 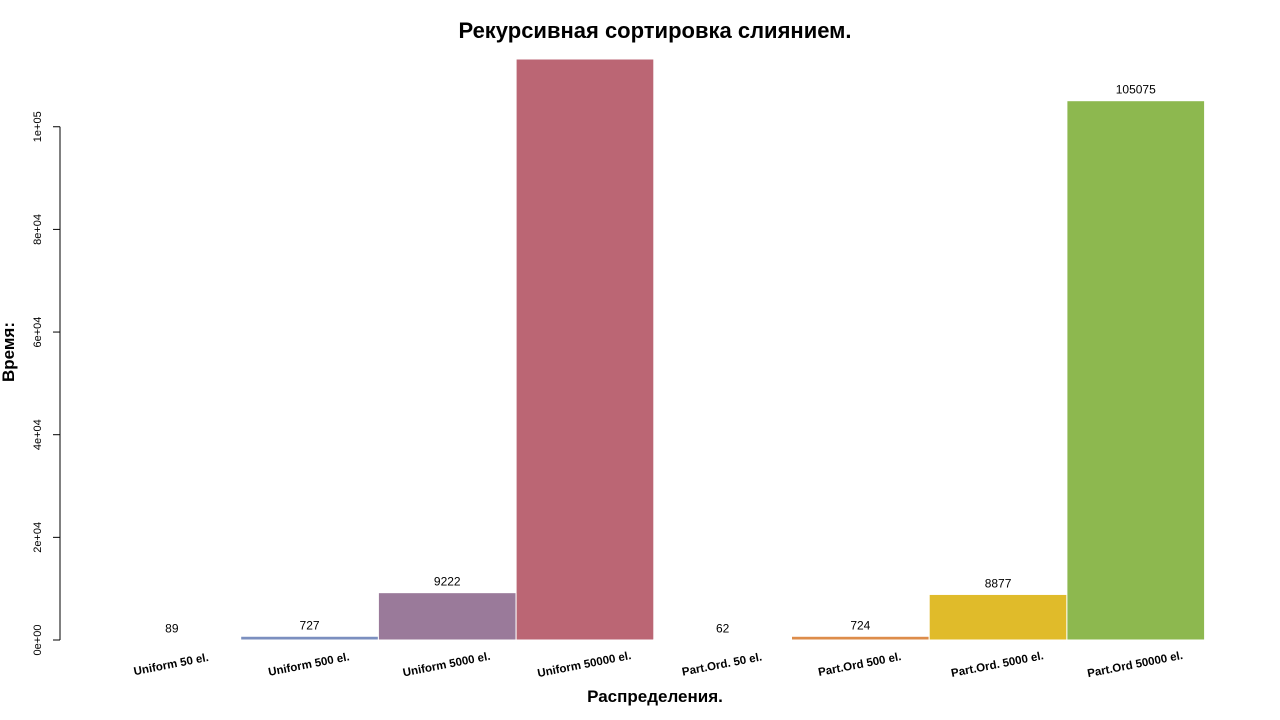 What do you see at coordinates (859, 665) in the screenshot?
I see `x-tick-label: Part.Ord 500 el.` at bounding box center [859, 665].